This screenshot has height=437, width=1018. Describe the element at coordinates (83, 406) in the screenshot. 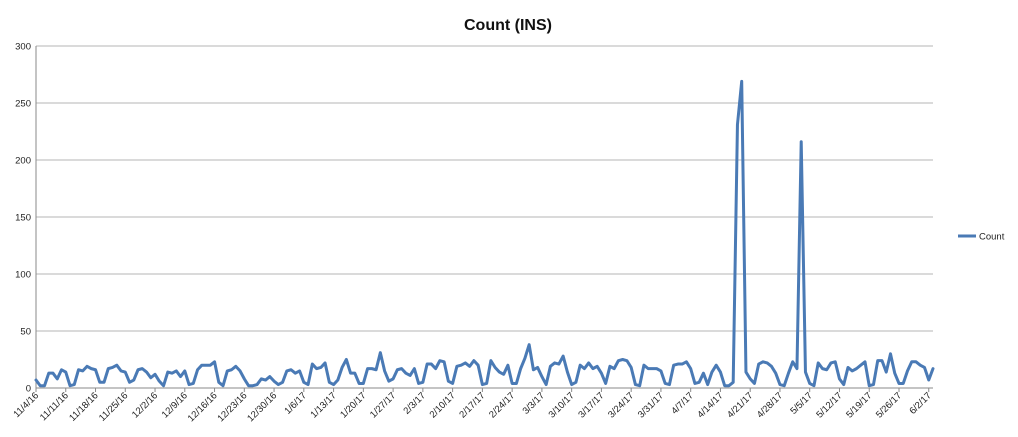

I see `x-tick-label: 11/18/16` at that location.